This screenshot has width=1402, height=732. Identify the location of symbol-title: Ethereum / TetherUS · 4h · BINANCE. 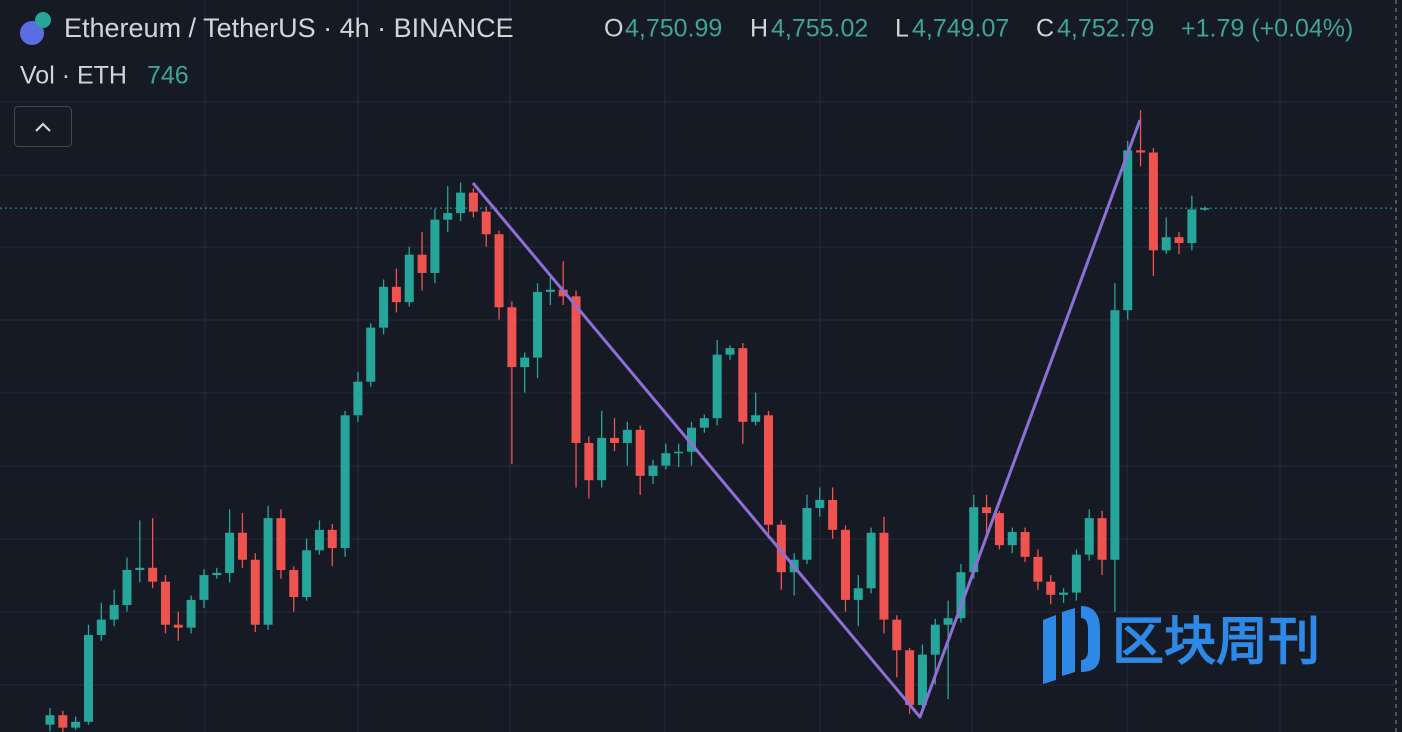
(289, 28).